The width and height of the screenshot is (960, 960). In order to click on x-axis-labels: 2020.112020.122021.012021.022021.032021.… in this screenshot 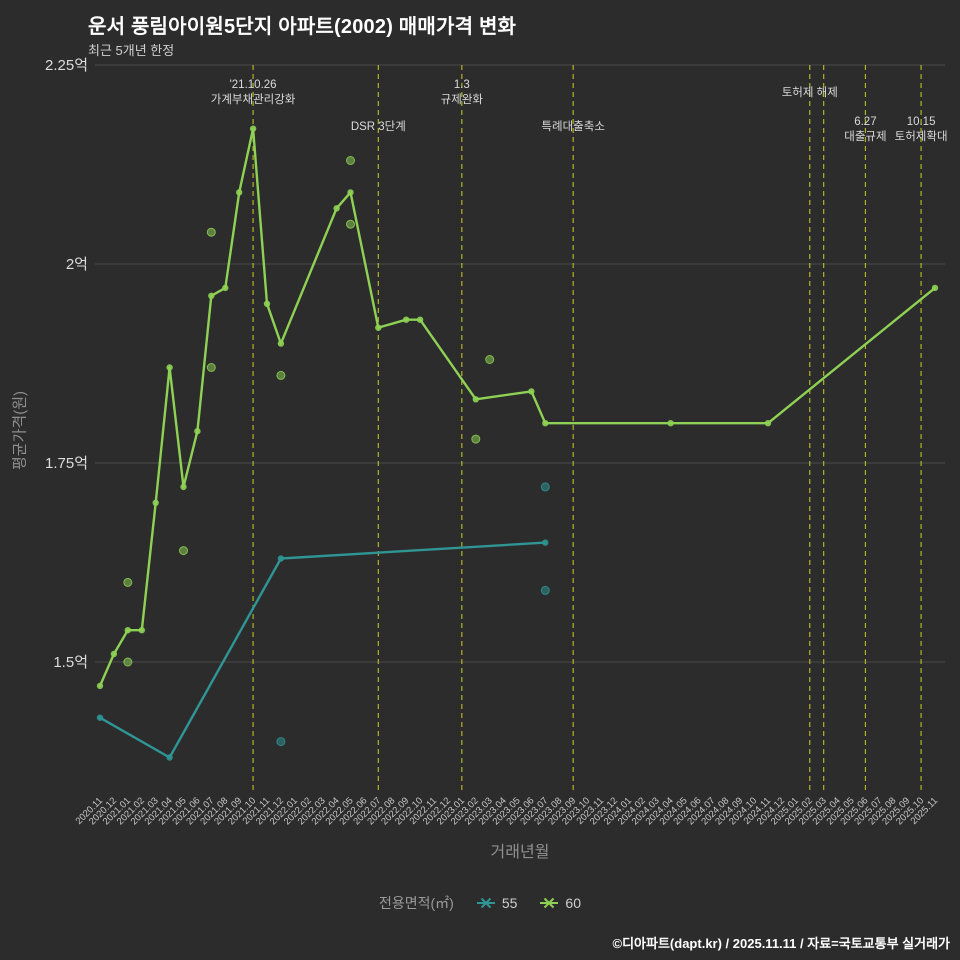, I will do `click(507, 811)`.